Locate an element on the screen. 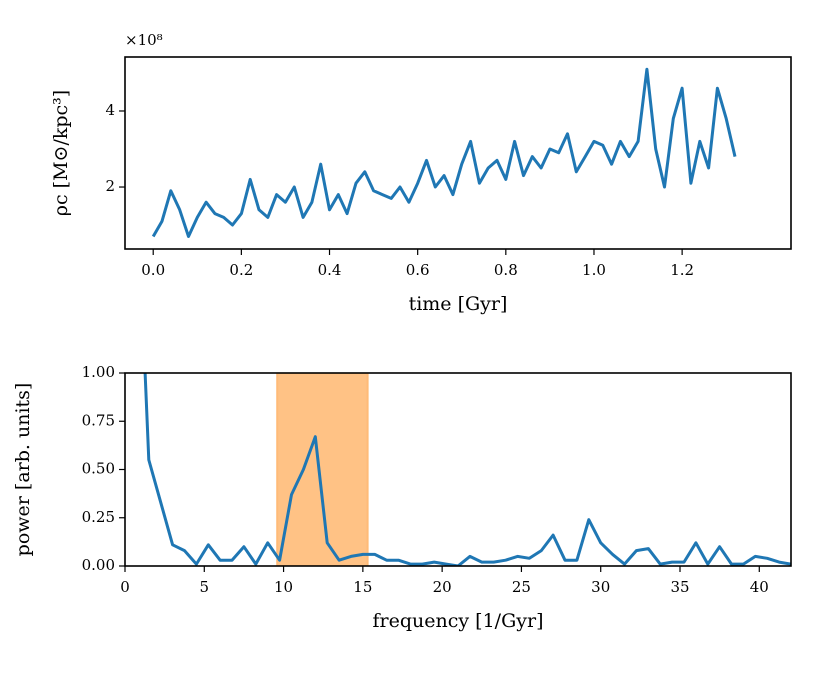 The height and width of the screenshot is (678, 831). x-tick-label: 30 is located at coordinates (600, 587).